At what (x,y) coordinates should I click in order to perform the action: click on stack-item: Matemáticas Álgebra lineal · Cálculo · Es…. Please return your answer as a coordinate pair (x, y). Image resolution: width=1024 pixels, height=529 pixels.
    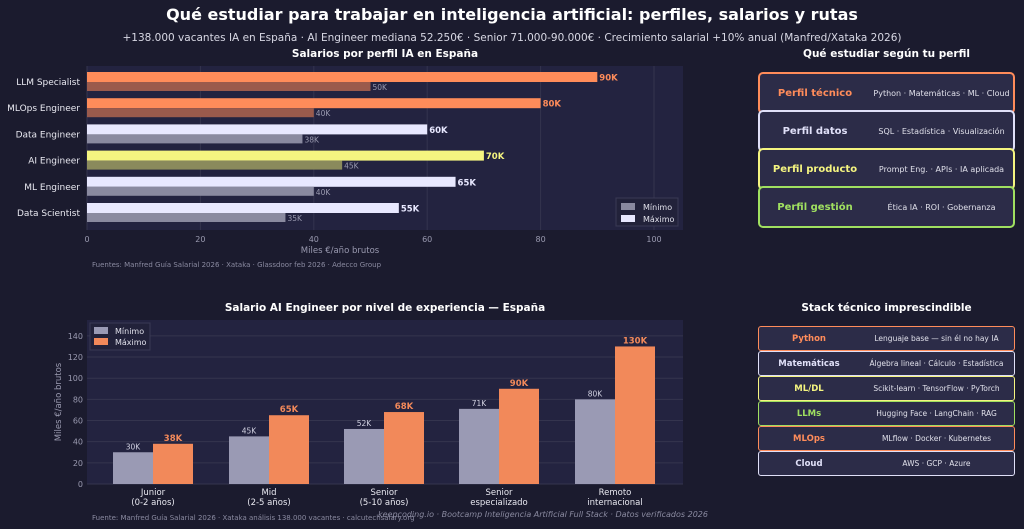
    Looking at the image, I should click on (886, 363).